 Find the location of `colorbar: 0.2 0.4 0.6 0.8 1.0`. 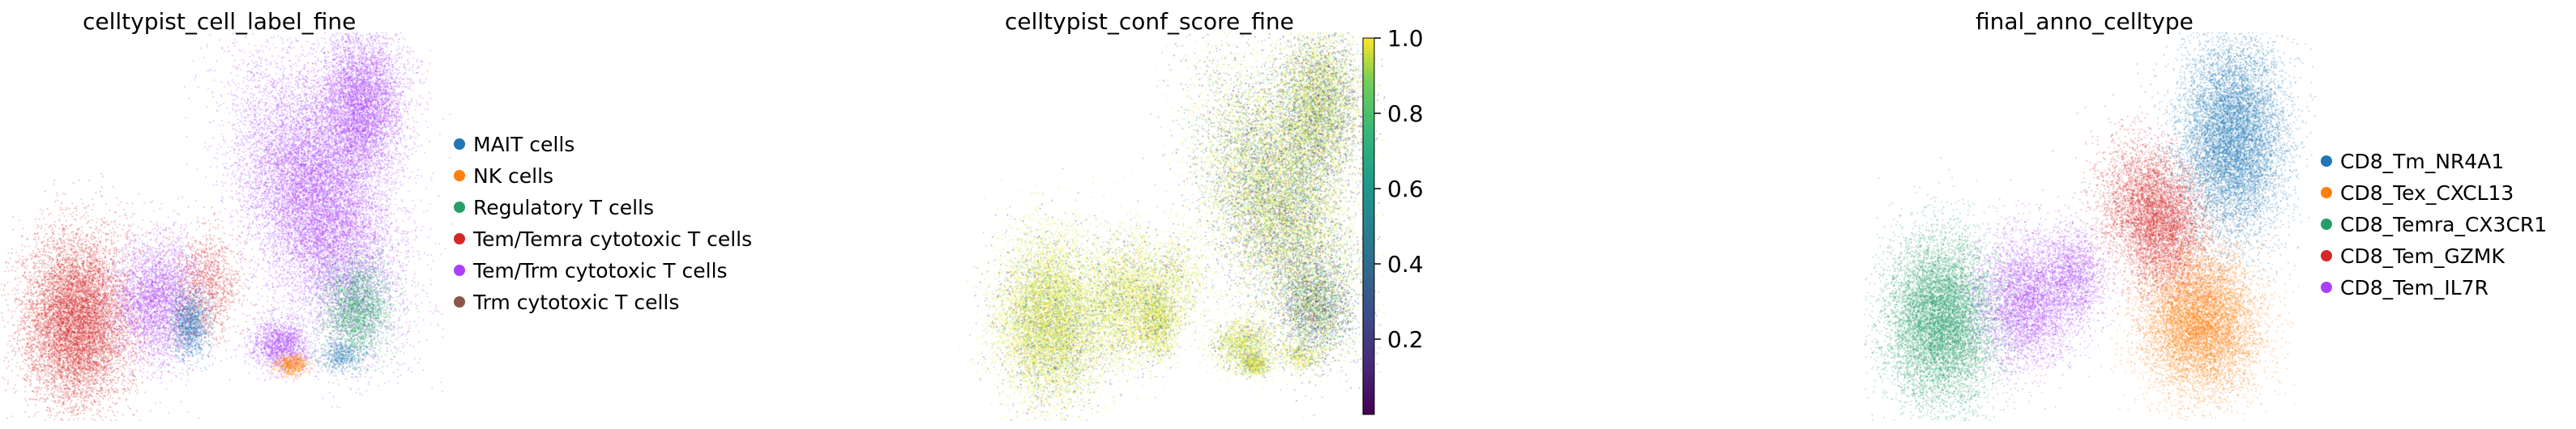

colorbar: 0.2 0.4 0.6 0.8 1.0 is located at coordinates (1393, 220).